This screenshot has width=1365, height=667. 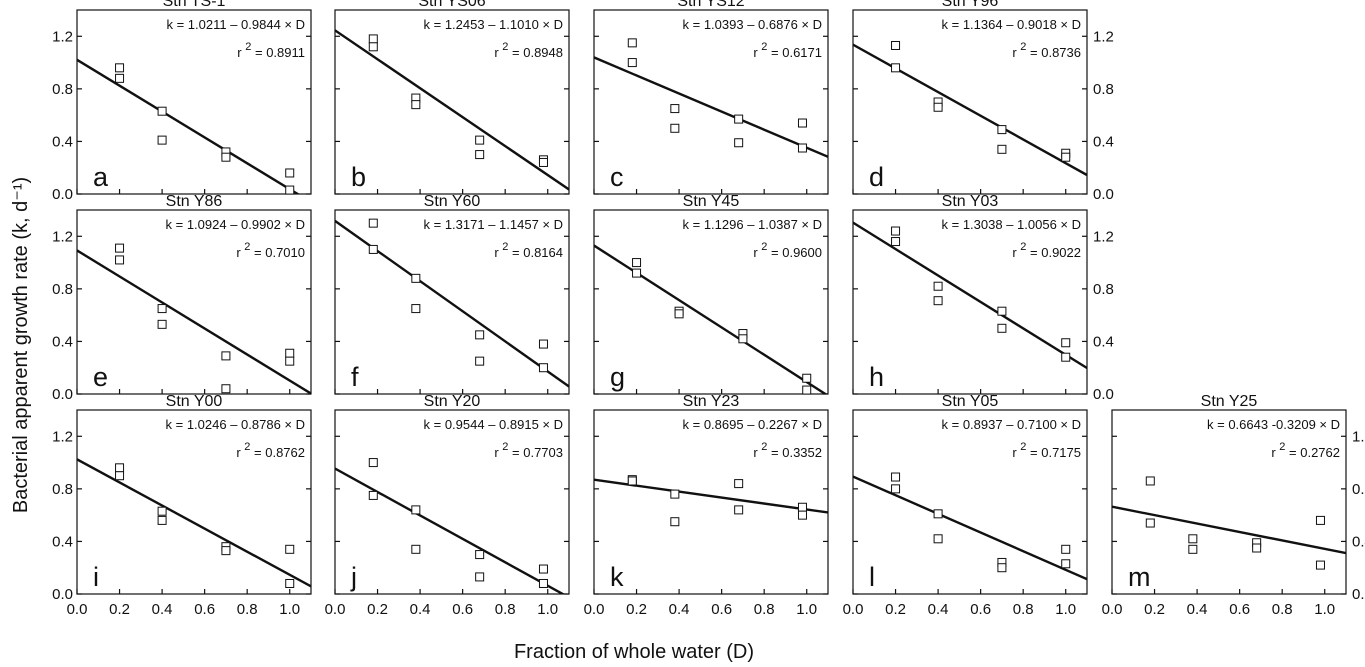 I want to click on y-tick-label: 0.4, so click(x=62, y=541).